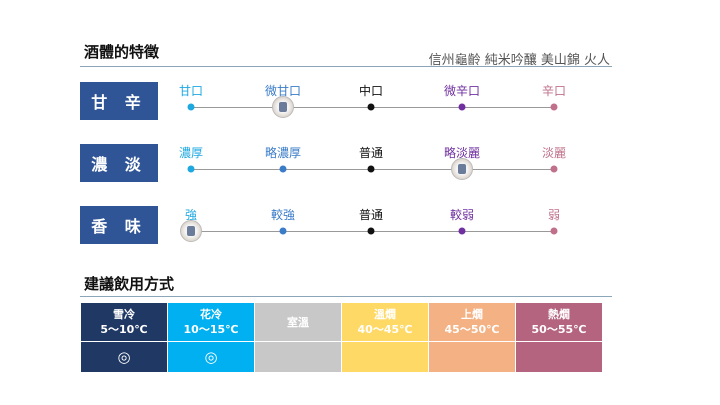 This screenshot has width=720, height=405. What do you see at coordinates (385, 329) in the screenshot?
I see `serving-temp: 40～45℃` at bounding box center [385, 329].